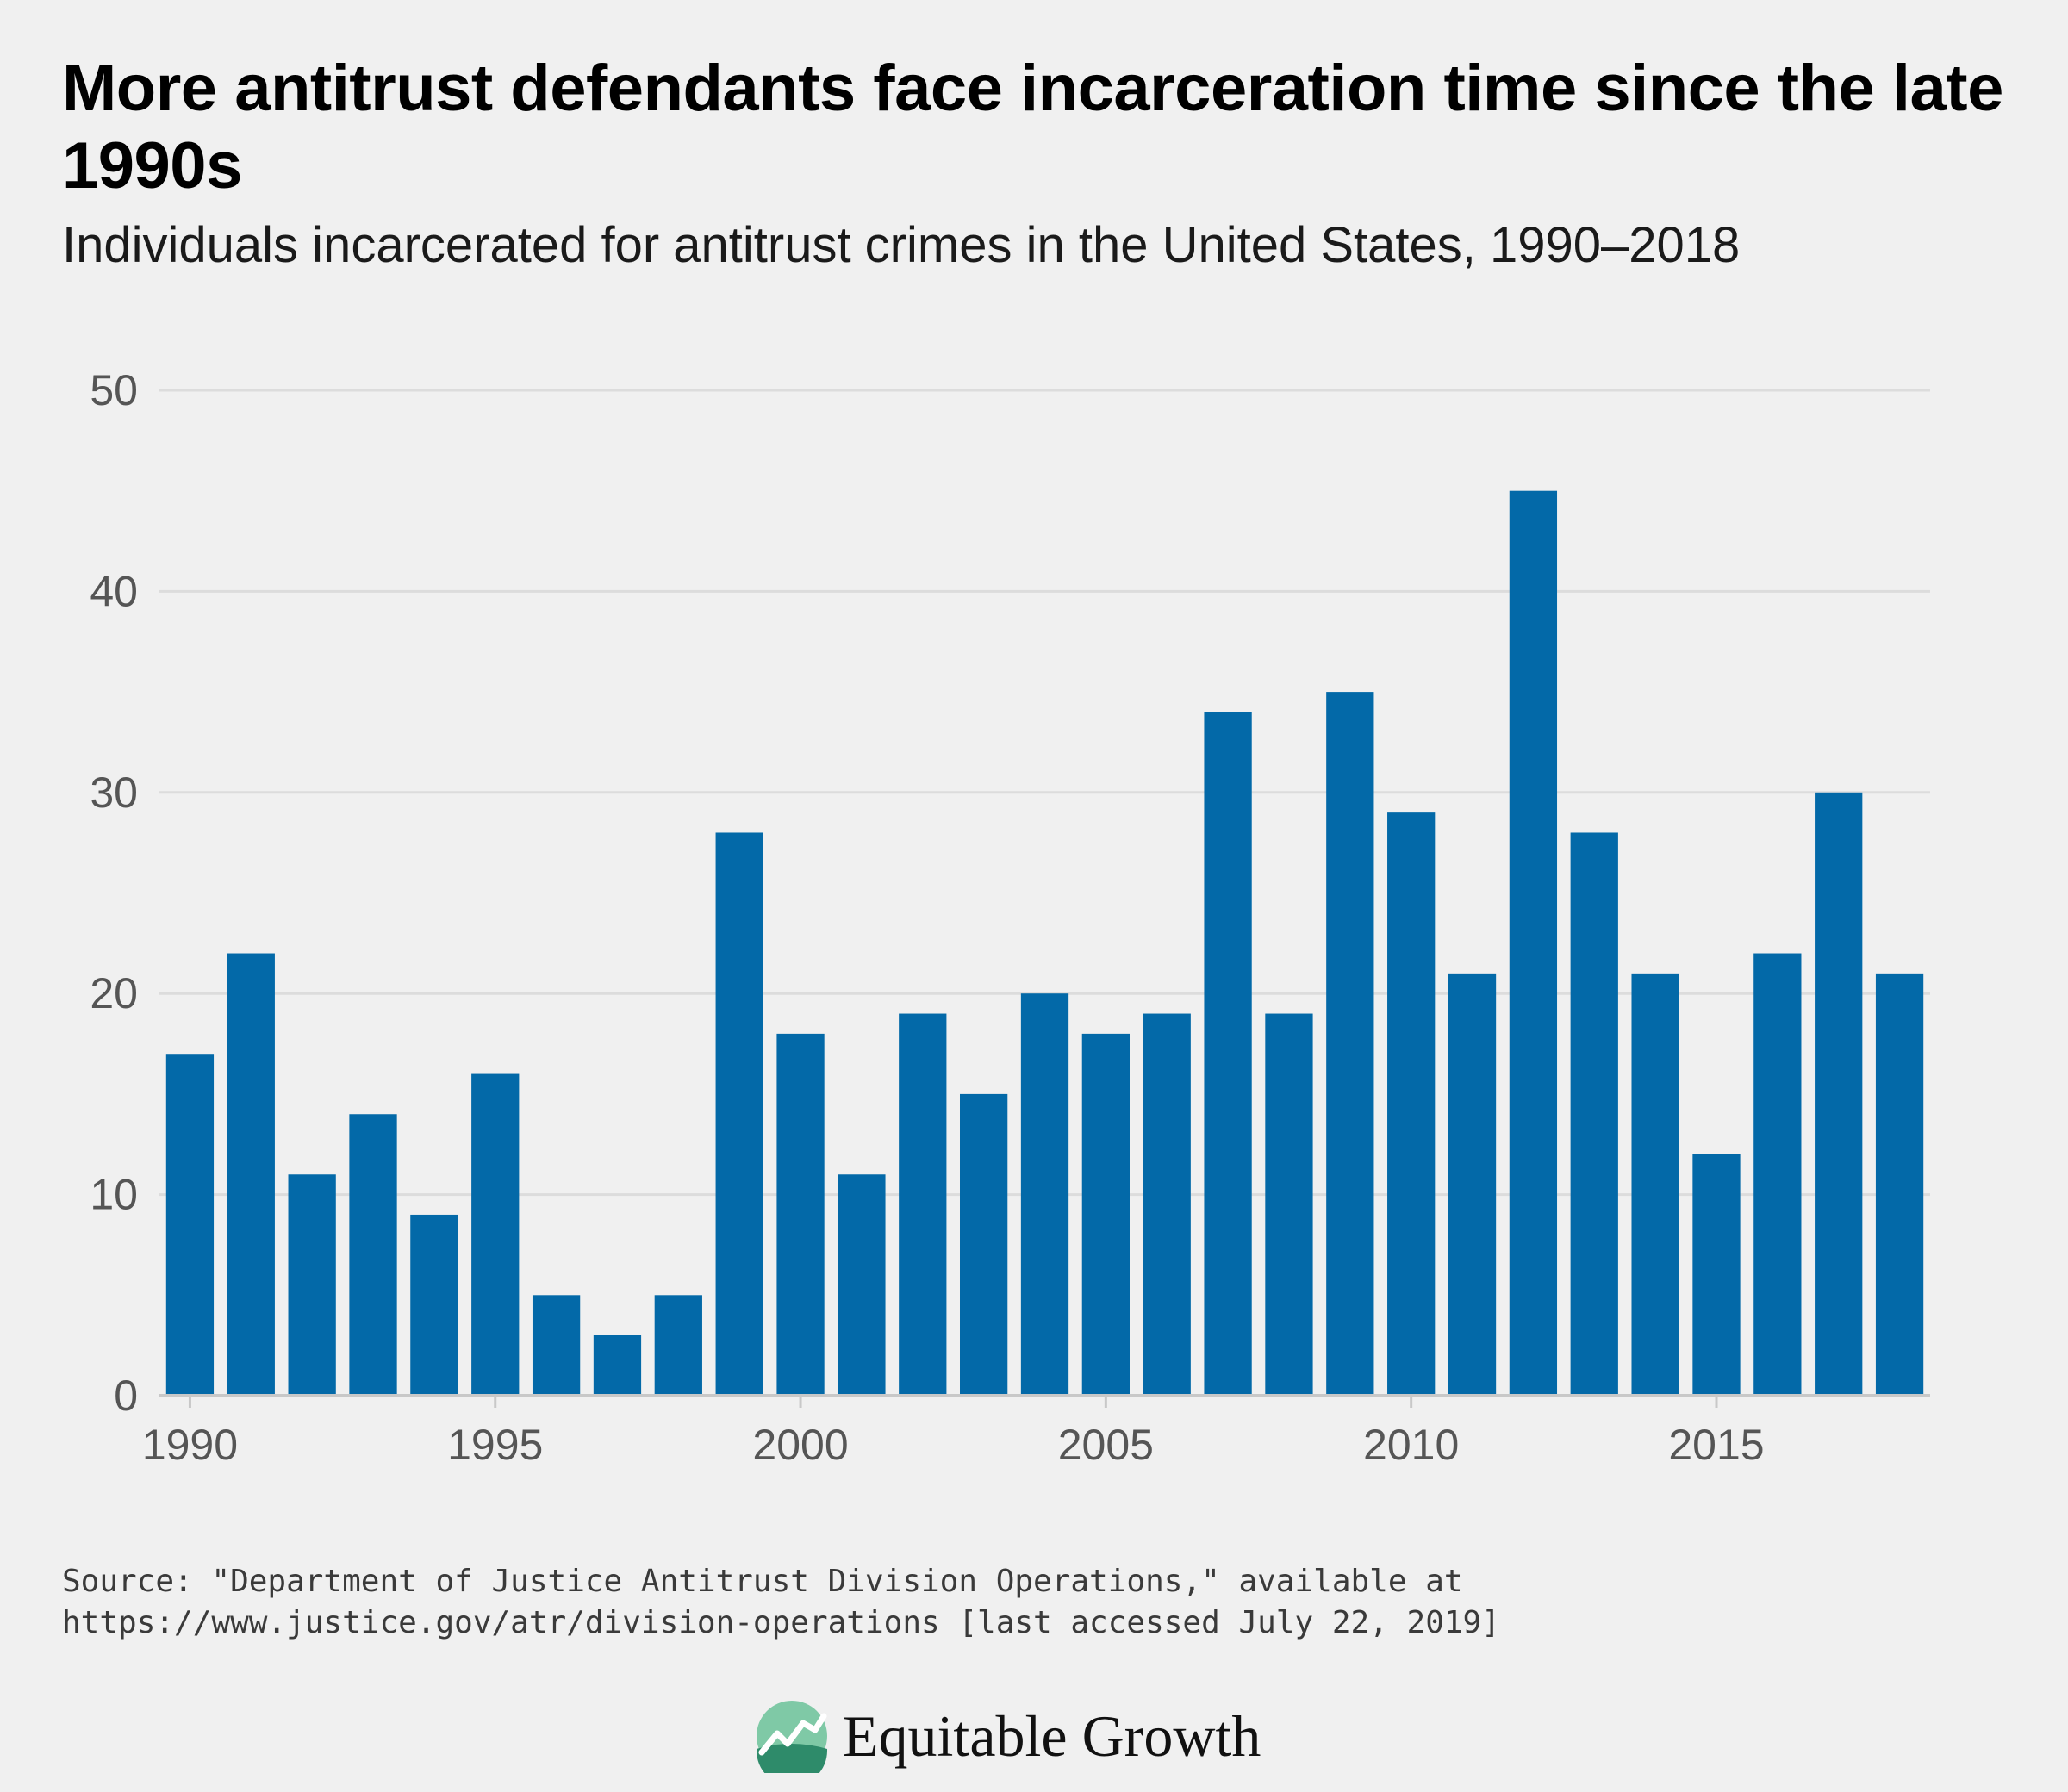 The height and width of the screenshot is (1792, 2068). I want to click on bar-2000, so click(800, 1215).